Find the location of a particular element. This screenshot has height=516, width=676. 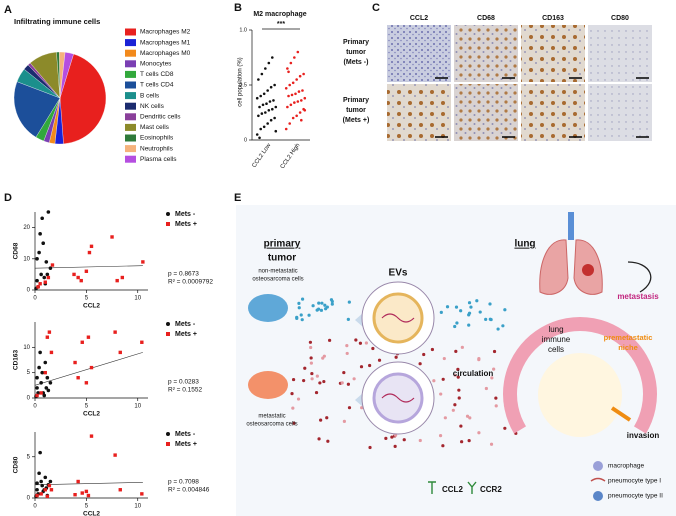

legend-label: NK cells is located at coordinates (152, 106).